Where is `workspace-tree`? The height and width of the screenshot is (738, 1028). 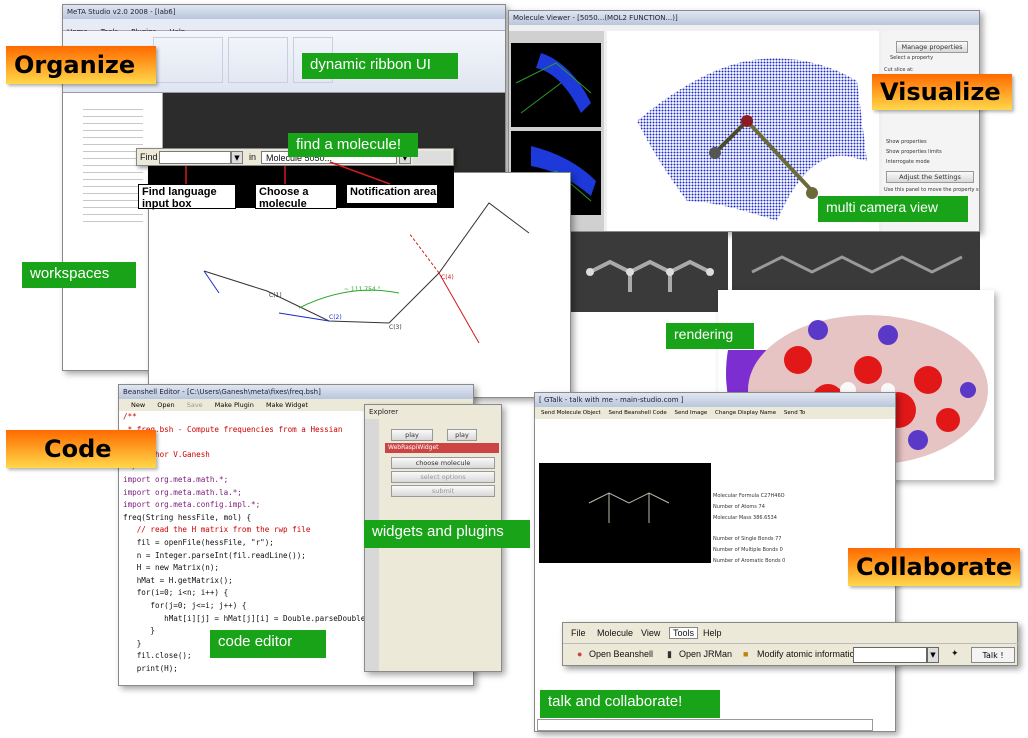 workspace-tree is located at coordinates (113, 231).